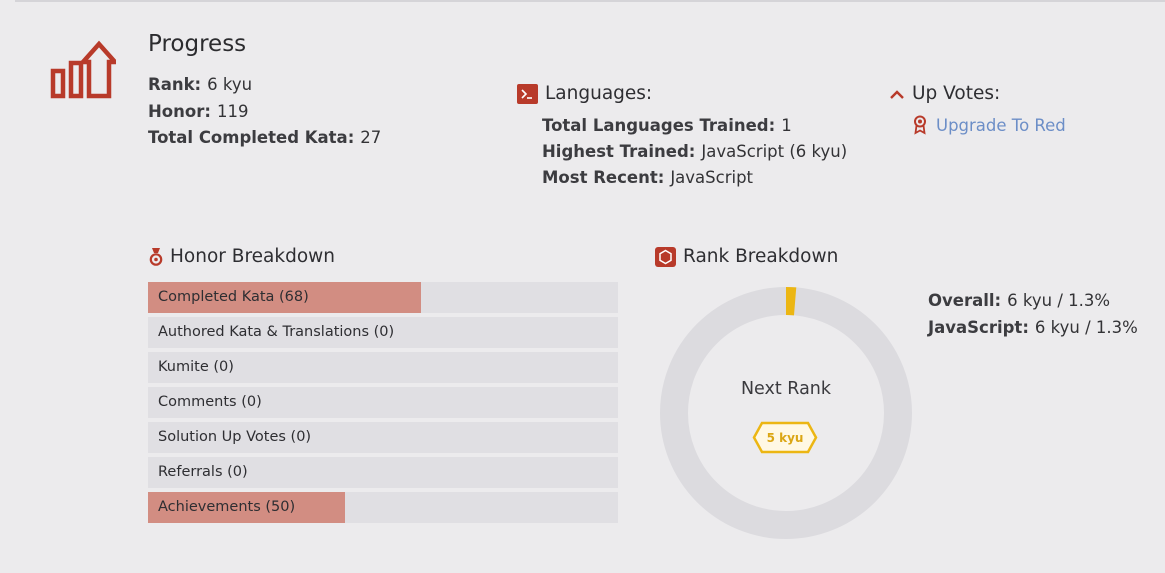 This screenshot has width=1165, height=573. Describe the element at coordinates (179, 111) in the screenshot. I see `honor-label: Honor:` at that location.